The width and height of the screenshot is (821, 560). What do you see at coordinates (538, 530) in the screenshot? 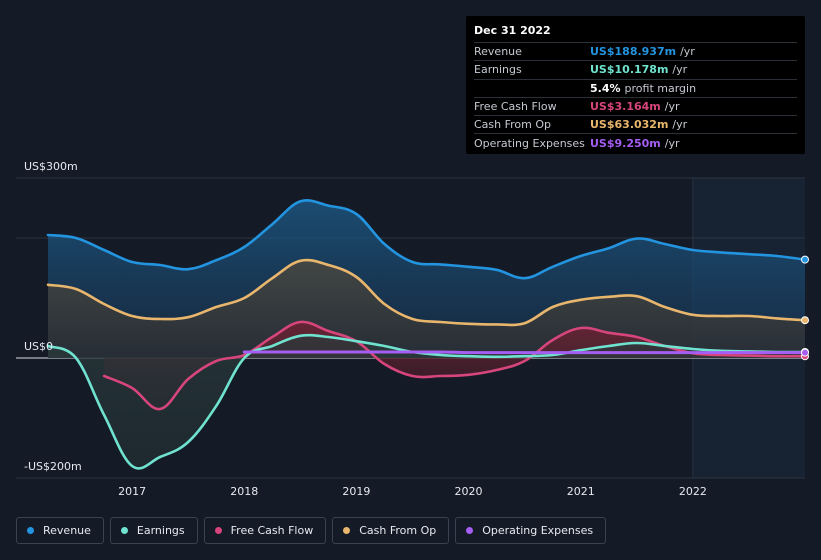
I see `legend-item-label: Operating Expenses` at bounding box center [538, 530].